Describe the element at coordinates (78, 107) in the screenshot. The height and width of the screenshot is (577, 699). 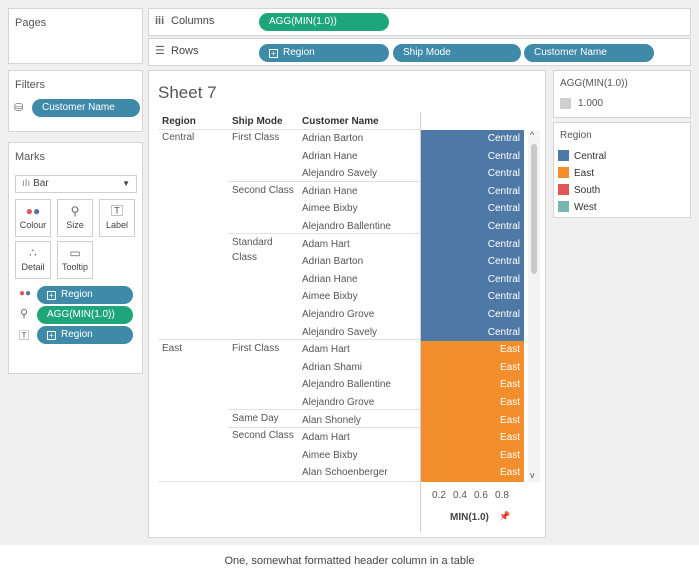
I see `filter-pill-label: Customer Name` at that location.